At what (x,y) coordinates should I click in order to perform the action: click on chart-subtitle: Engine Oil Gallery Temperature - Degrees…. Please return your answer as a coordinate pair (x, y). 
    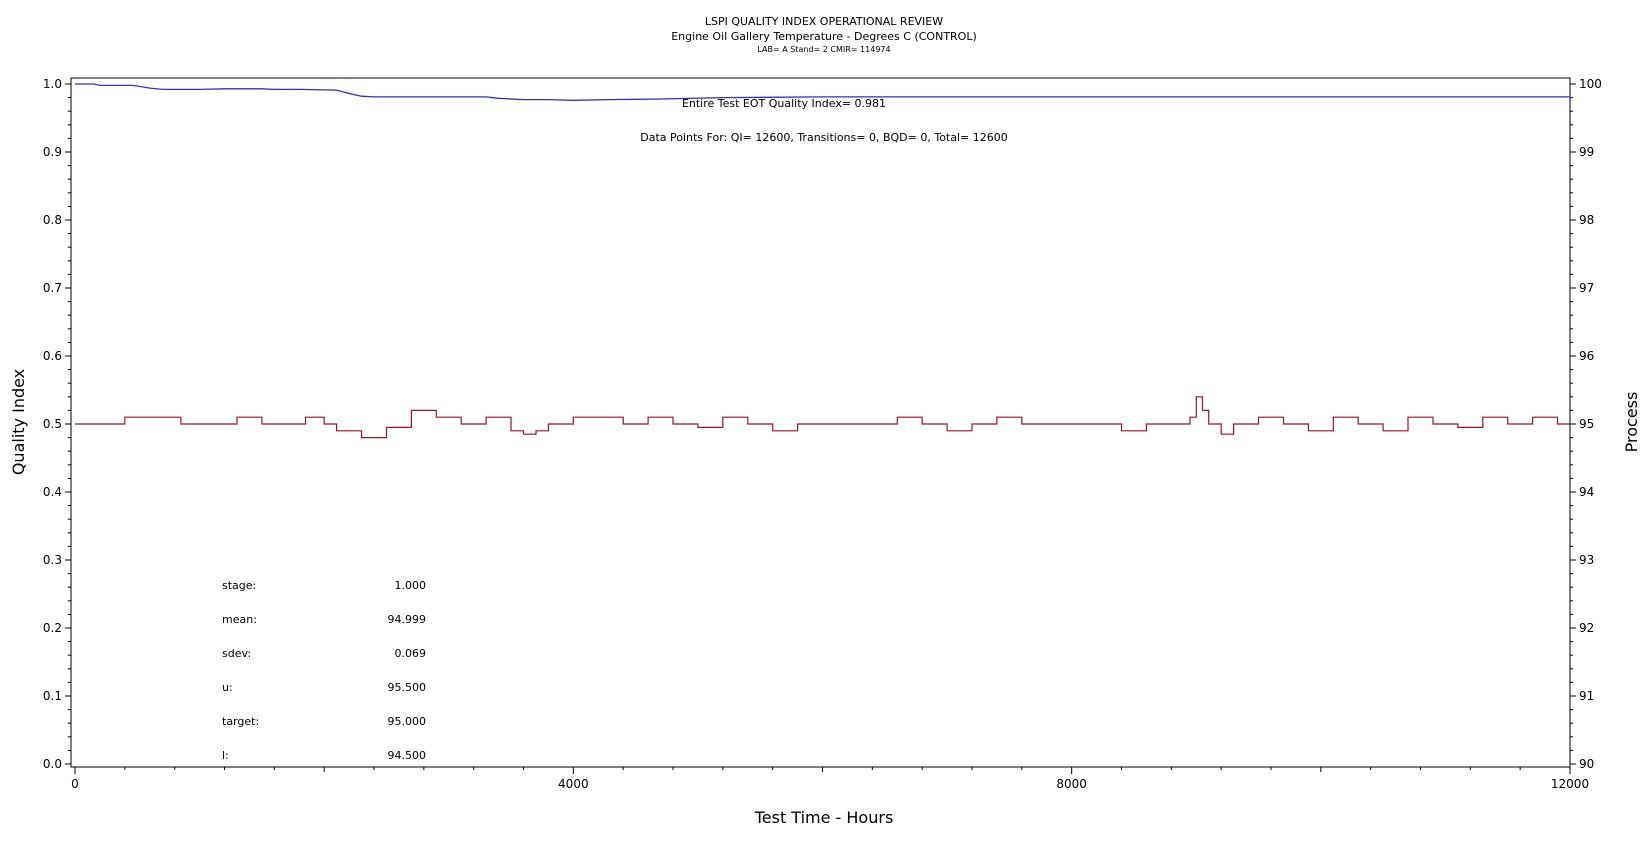
    Looking at the image, I should click on (824, 36).